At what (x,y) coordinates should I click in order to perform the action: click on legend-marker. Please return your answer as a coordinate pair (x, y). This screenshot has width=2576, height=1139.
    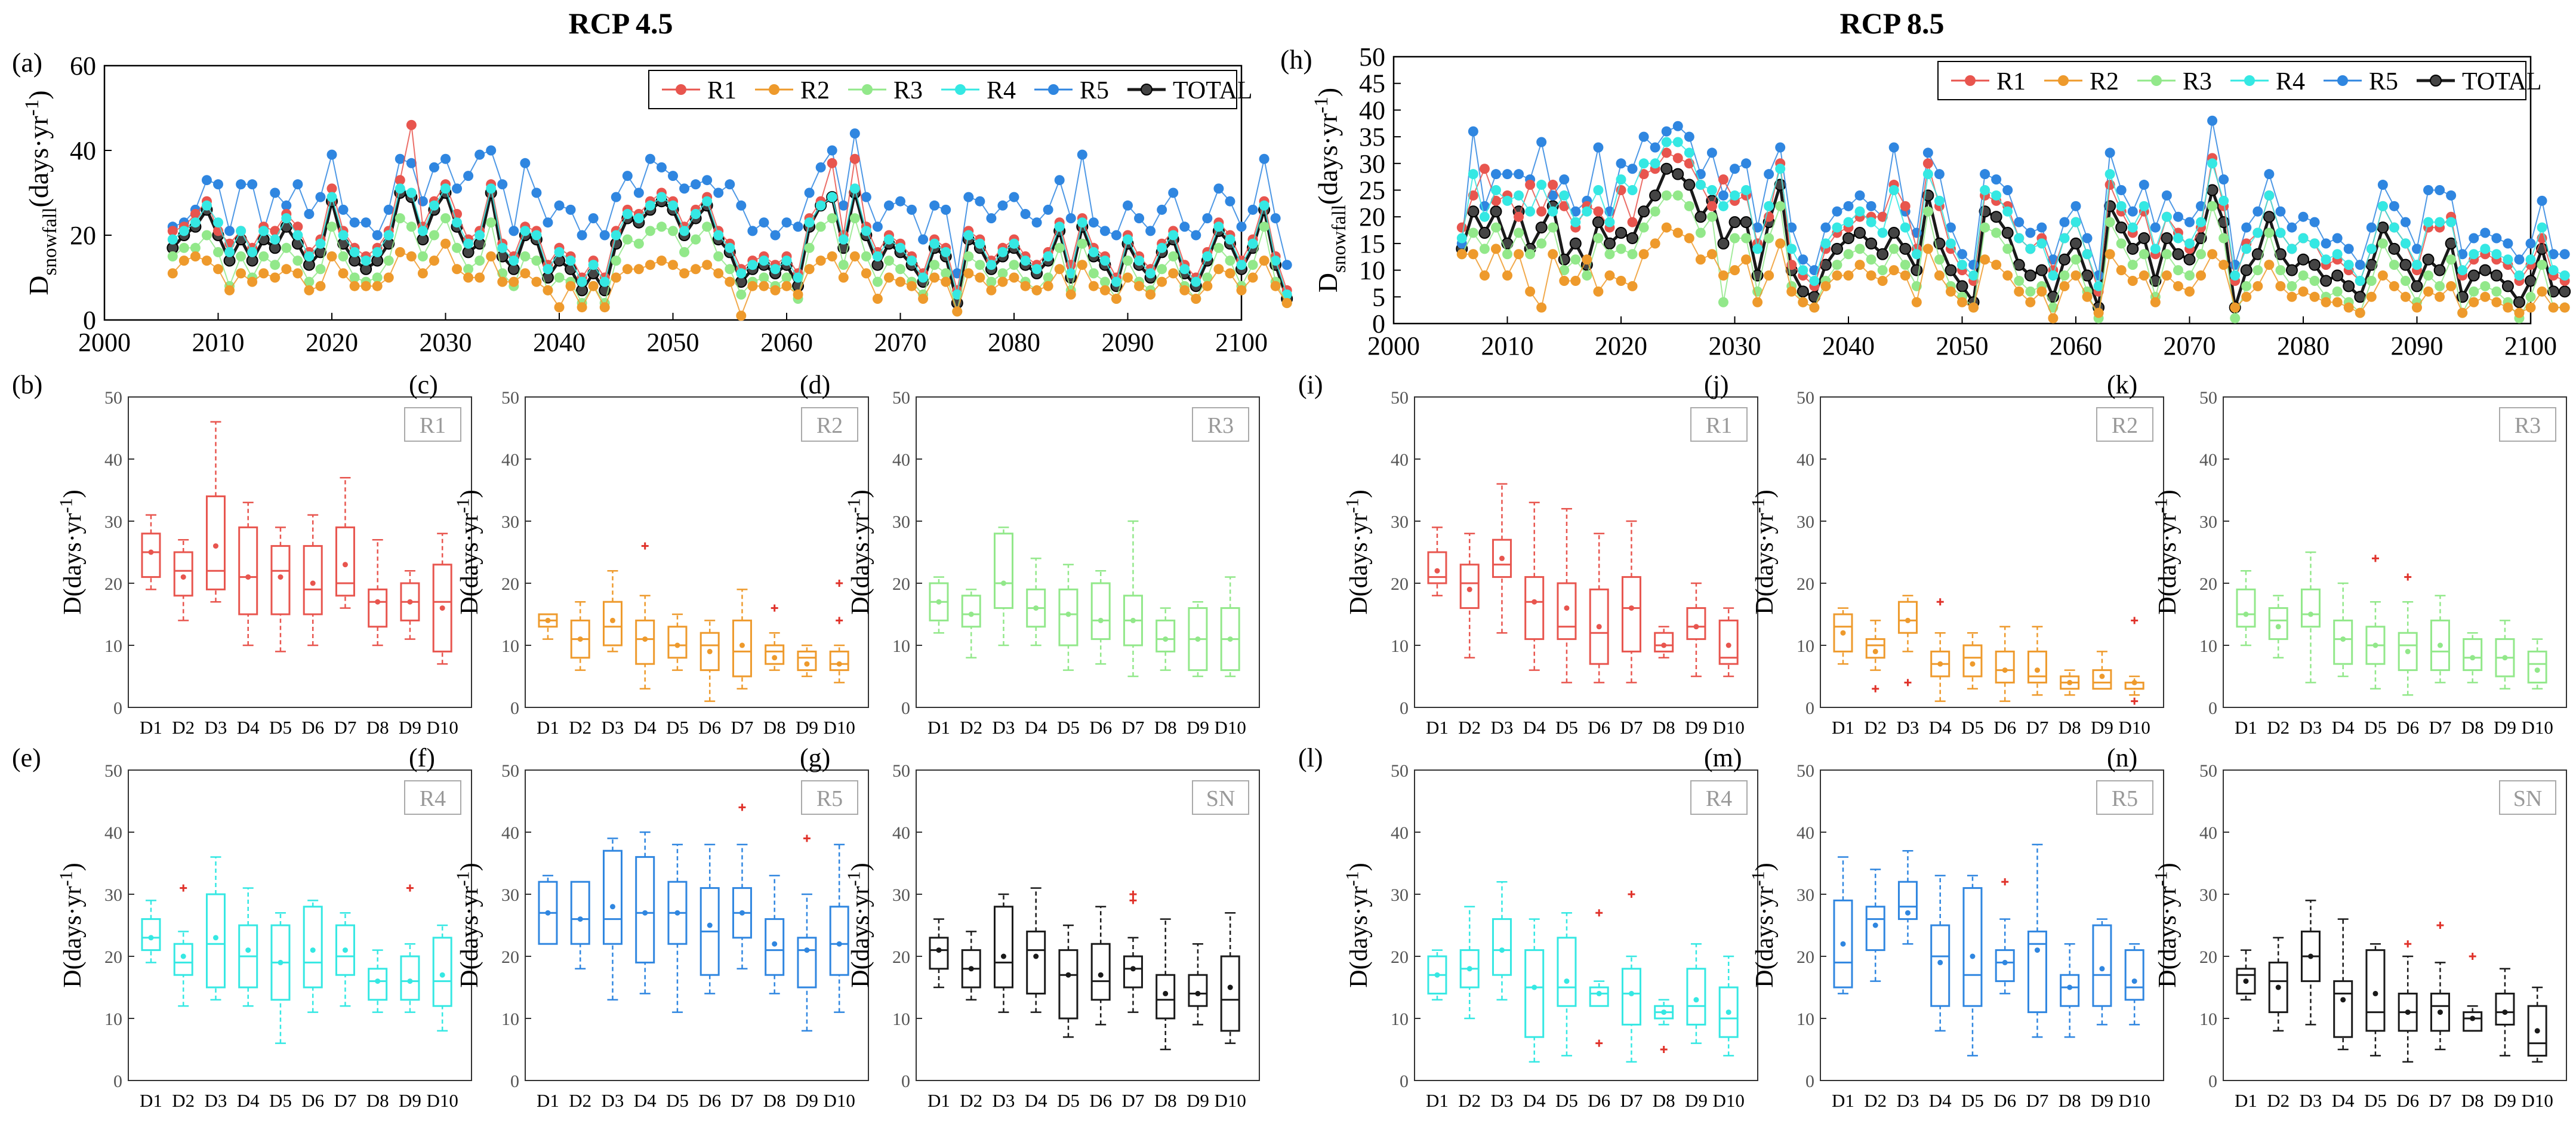
    Looking at the image, I should click on (960, 89).